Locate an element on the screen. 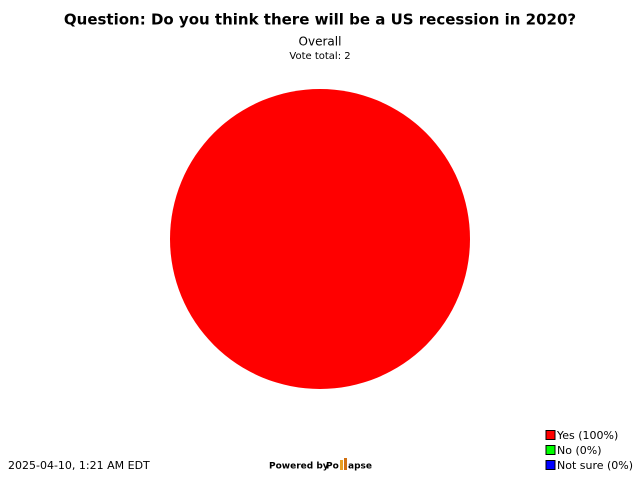 The image size is (640, 480). legend-label: No (0%) is located at coordinates (579, 450).